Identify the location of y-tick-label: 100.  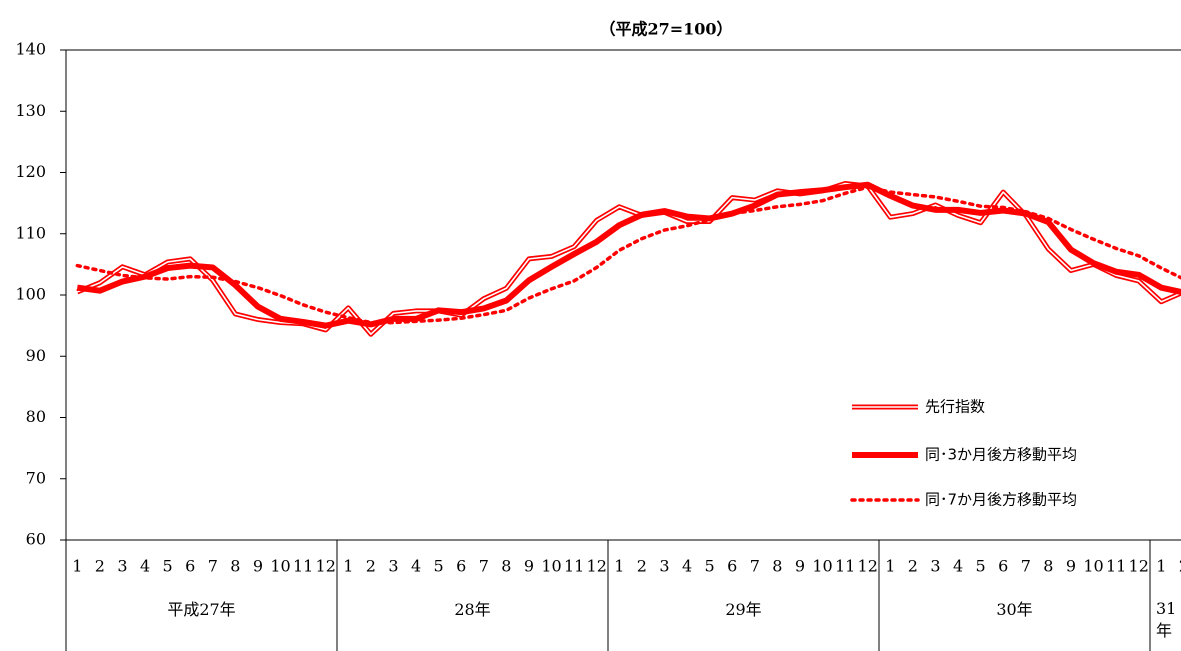
(30, 294).